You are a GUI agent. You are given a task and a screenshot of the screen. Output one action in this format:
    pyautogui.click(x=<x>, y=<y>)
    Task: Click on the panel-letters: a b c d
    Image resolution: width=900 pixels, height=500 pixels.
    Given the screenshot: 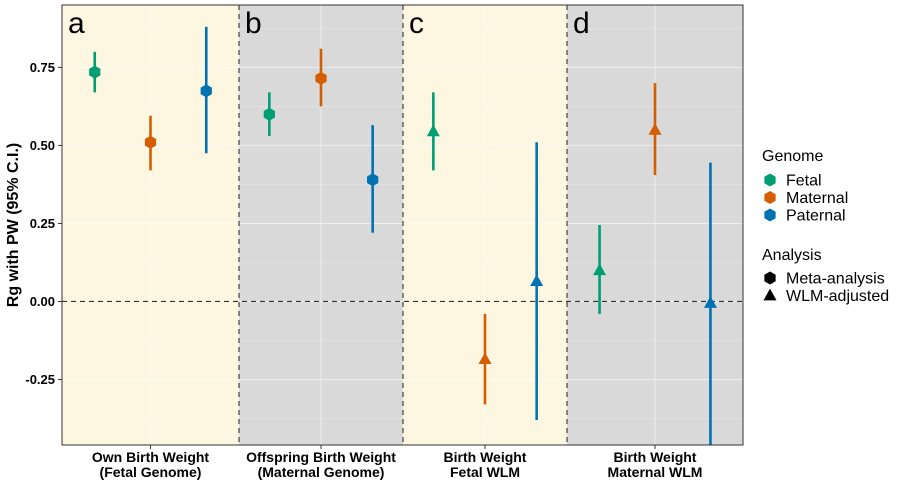 What is the action you would take?
    pyautogui.click(x=329, y=23)
    